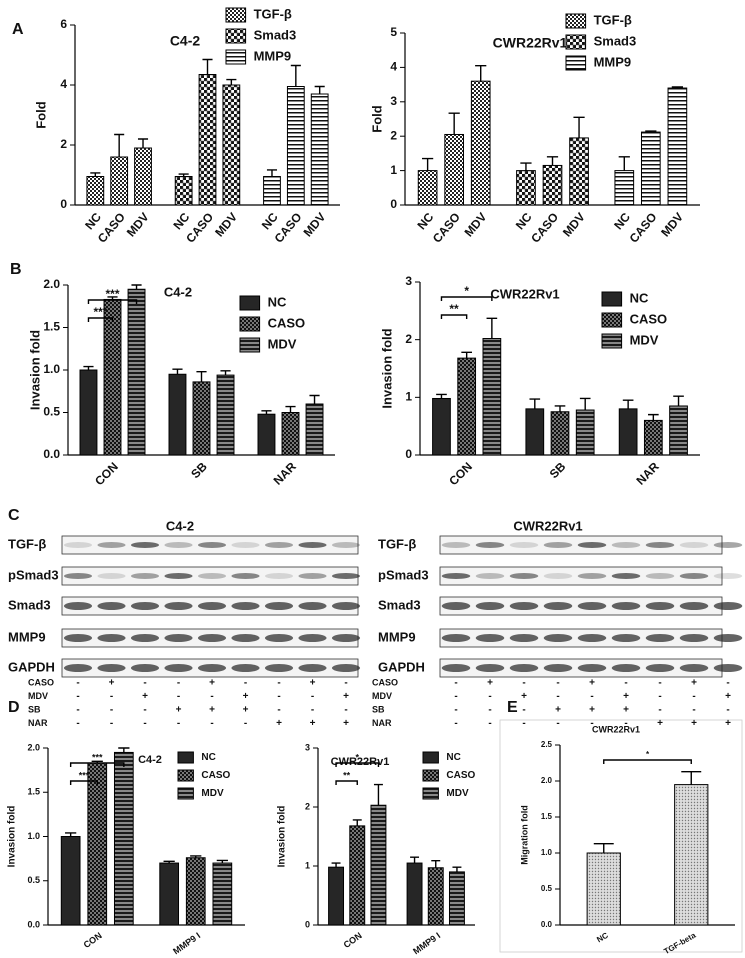 The image size is (745, 958). What do you see at coordinates (273, 13) in the screenshot?
I see `legend-label: TGF-β` at bounding box center [273, 13].